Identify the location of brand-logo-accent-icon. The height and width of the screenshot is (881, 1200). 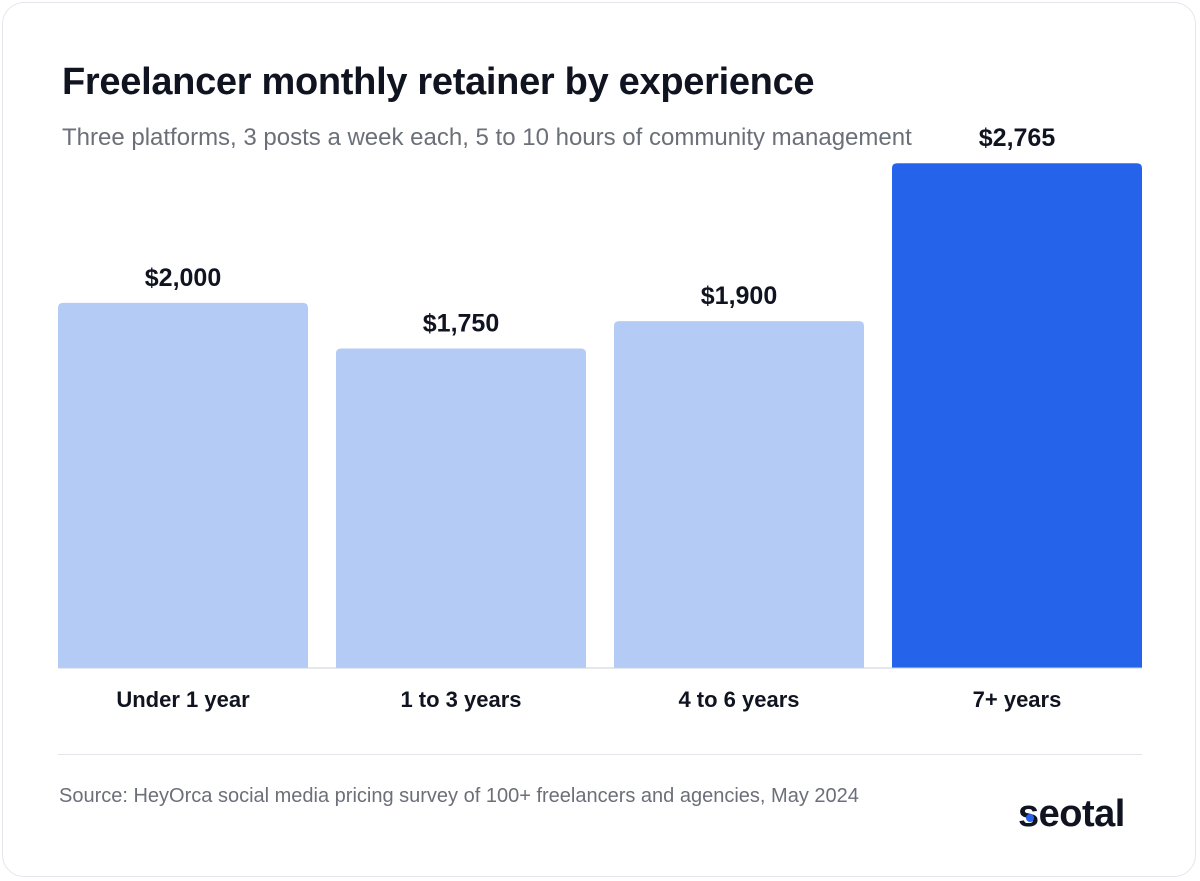
(1030, 818).